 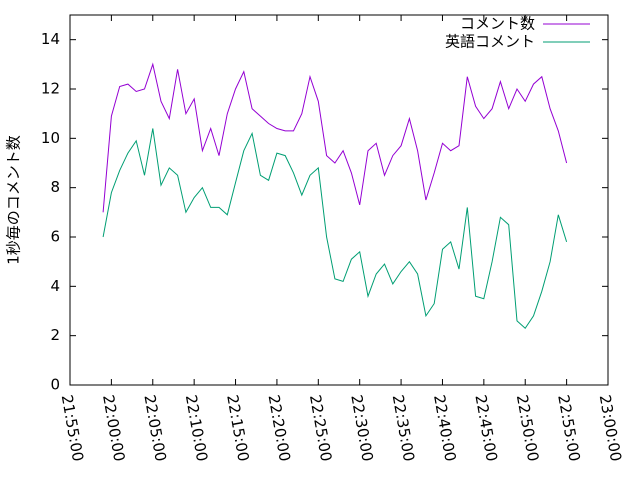 What do you see at coordinates (50, 138) in the screenshot?
I see `y-tick-label: 10` at bounding box center [50, 138].